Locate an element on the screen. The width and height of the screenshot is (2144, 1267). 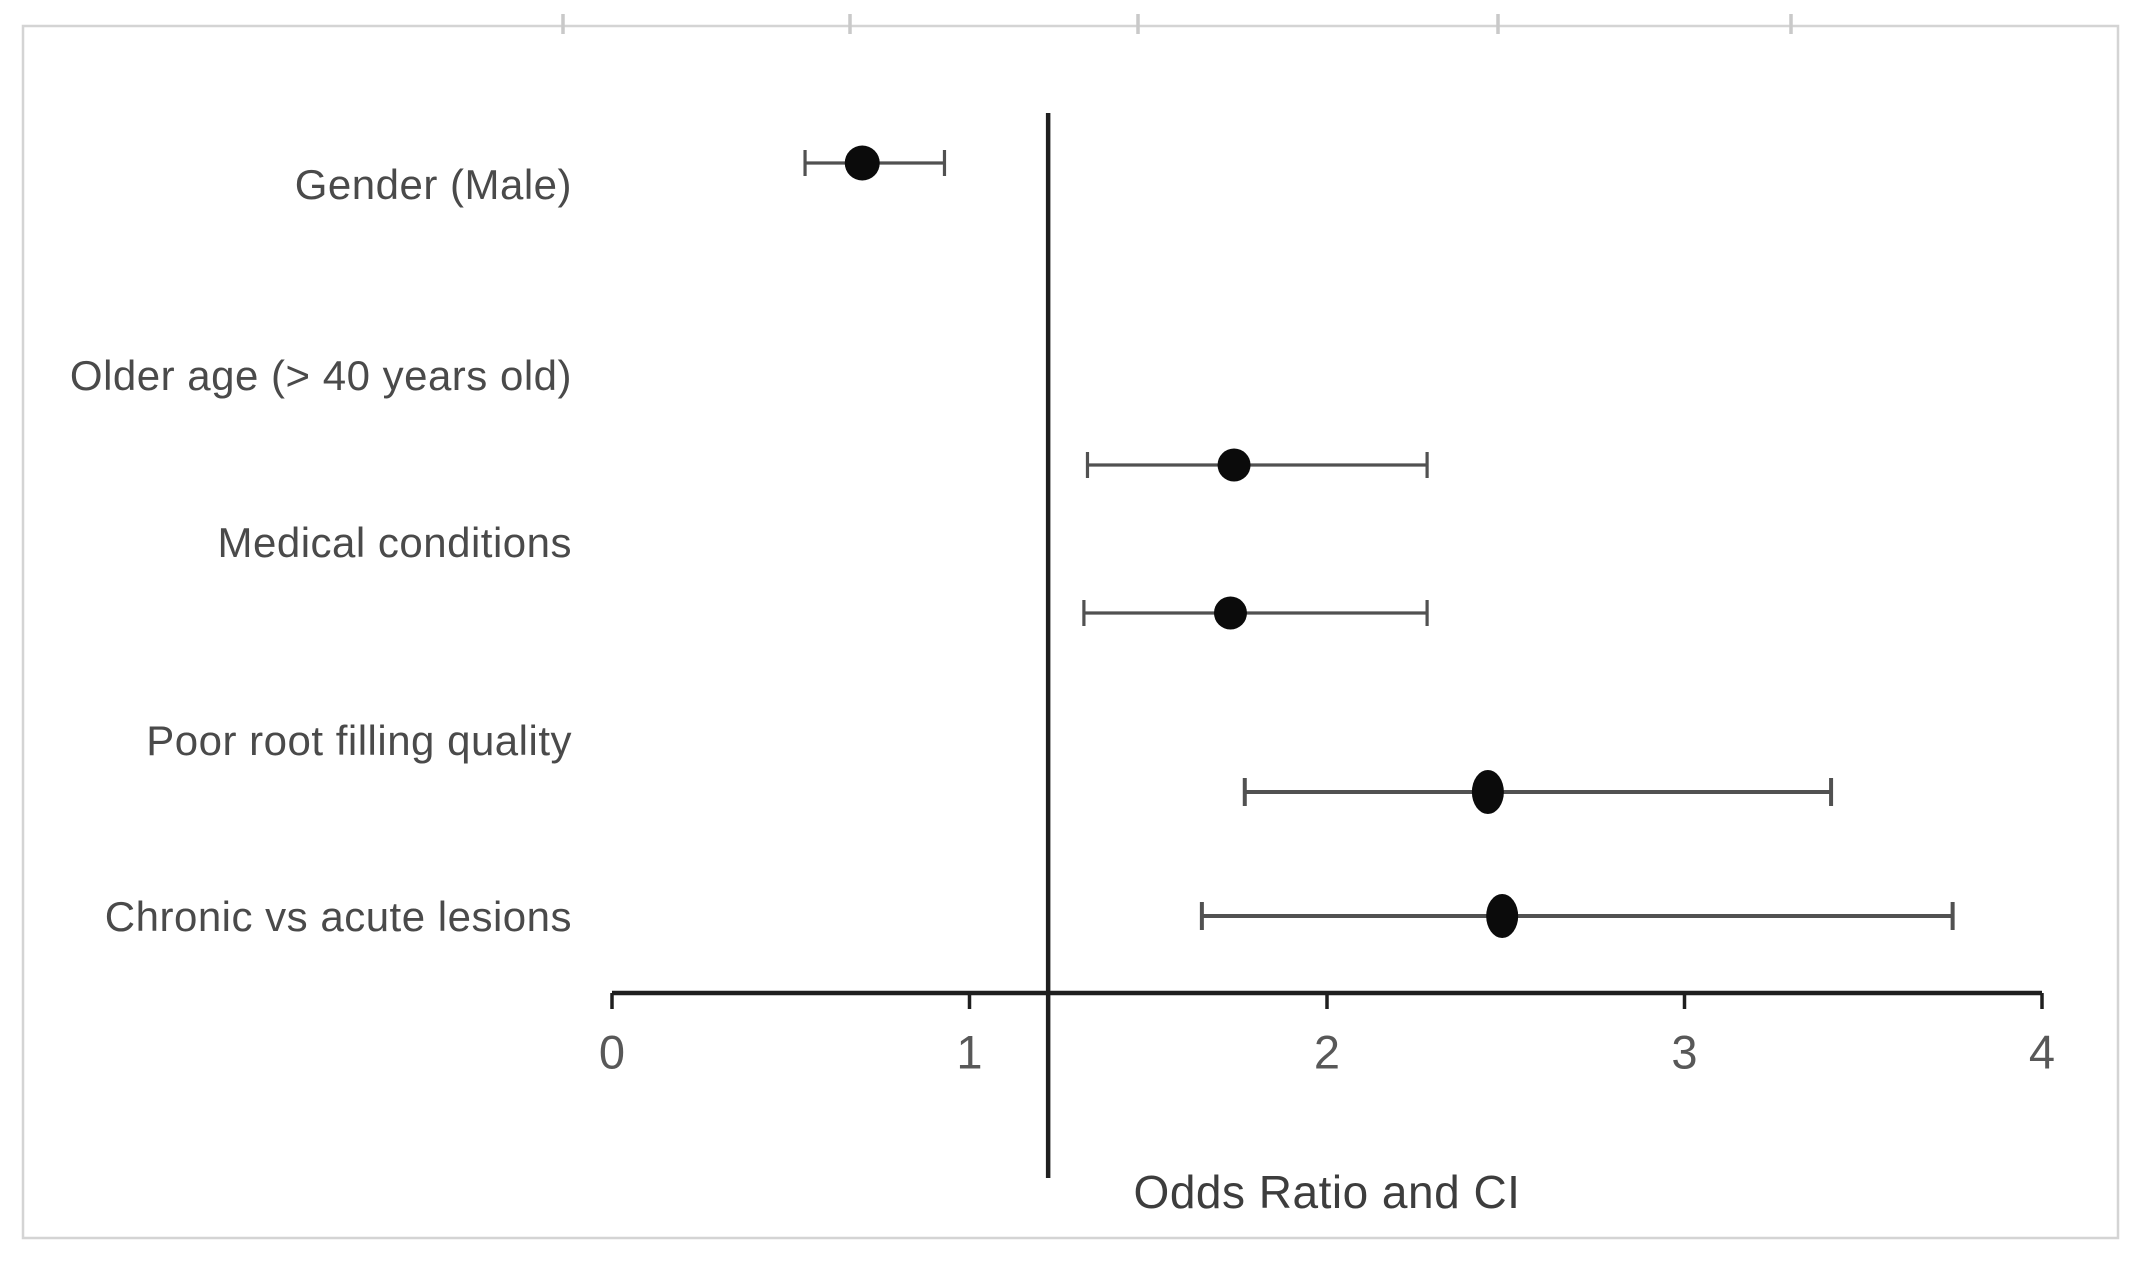
category-label: Poor root filling quality is located at coordinates (359, 741).